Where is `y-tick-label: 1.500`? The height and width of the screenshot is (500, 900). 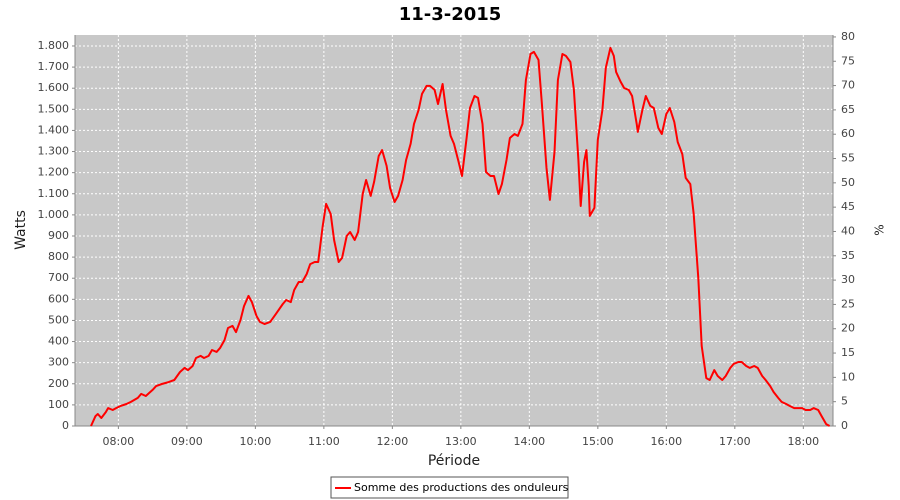
y-tick-label: 1.500 is located at coordinates (54, 108).